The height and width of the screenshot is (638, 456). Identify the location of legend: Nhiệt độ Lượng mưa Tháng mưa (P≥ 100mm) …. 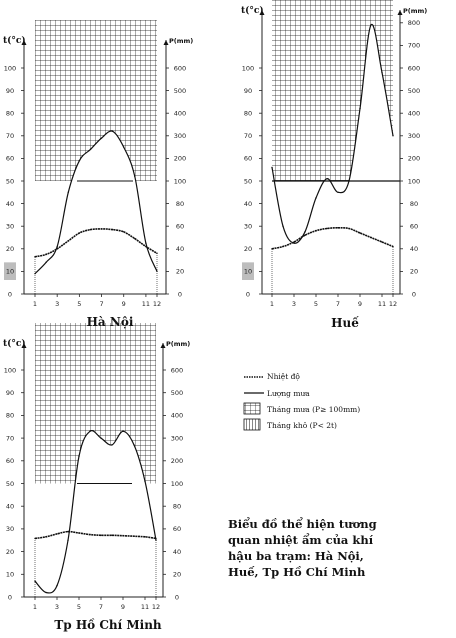
(301, 401).